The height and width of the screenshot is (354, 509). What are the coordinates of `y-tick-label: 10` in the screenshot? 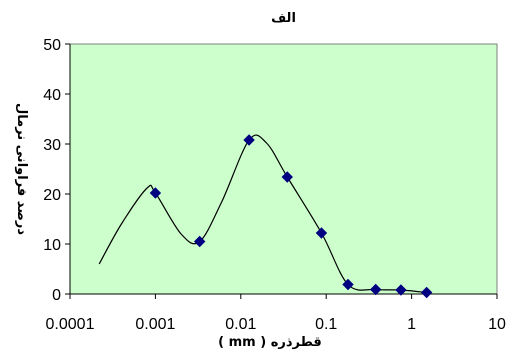 It's located at (52, 245).